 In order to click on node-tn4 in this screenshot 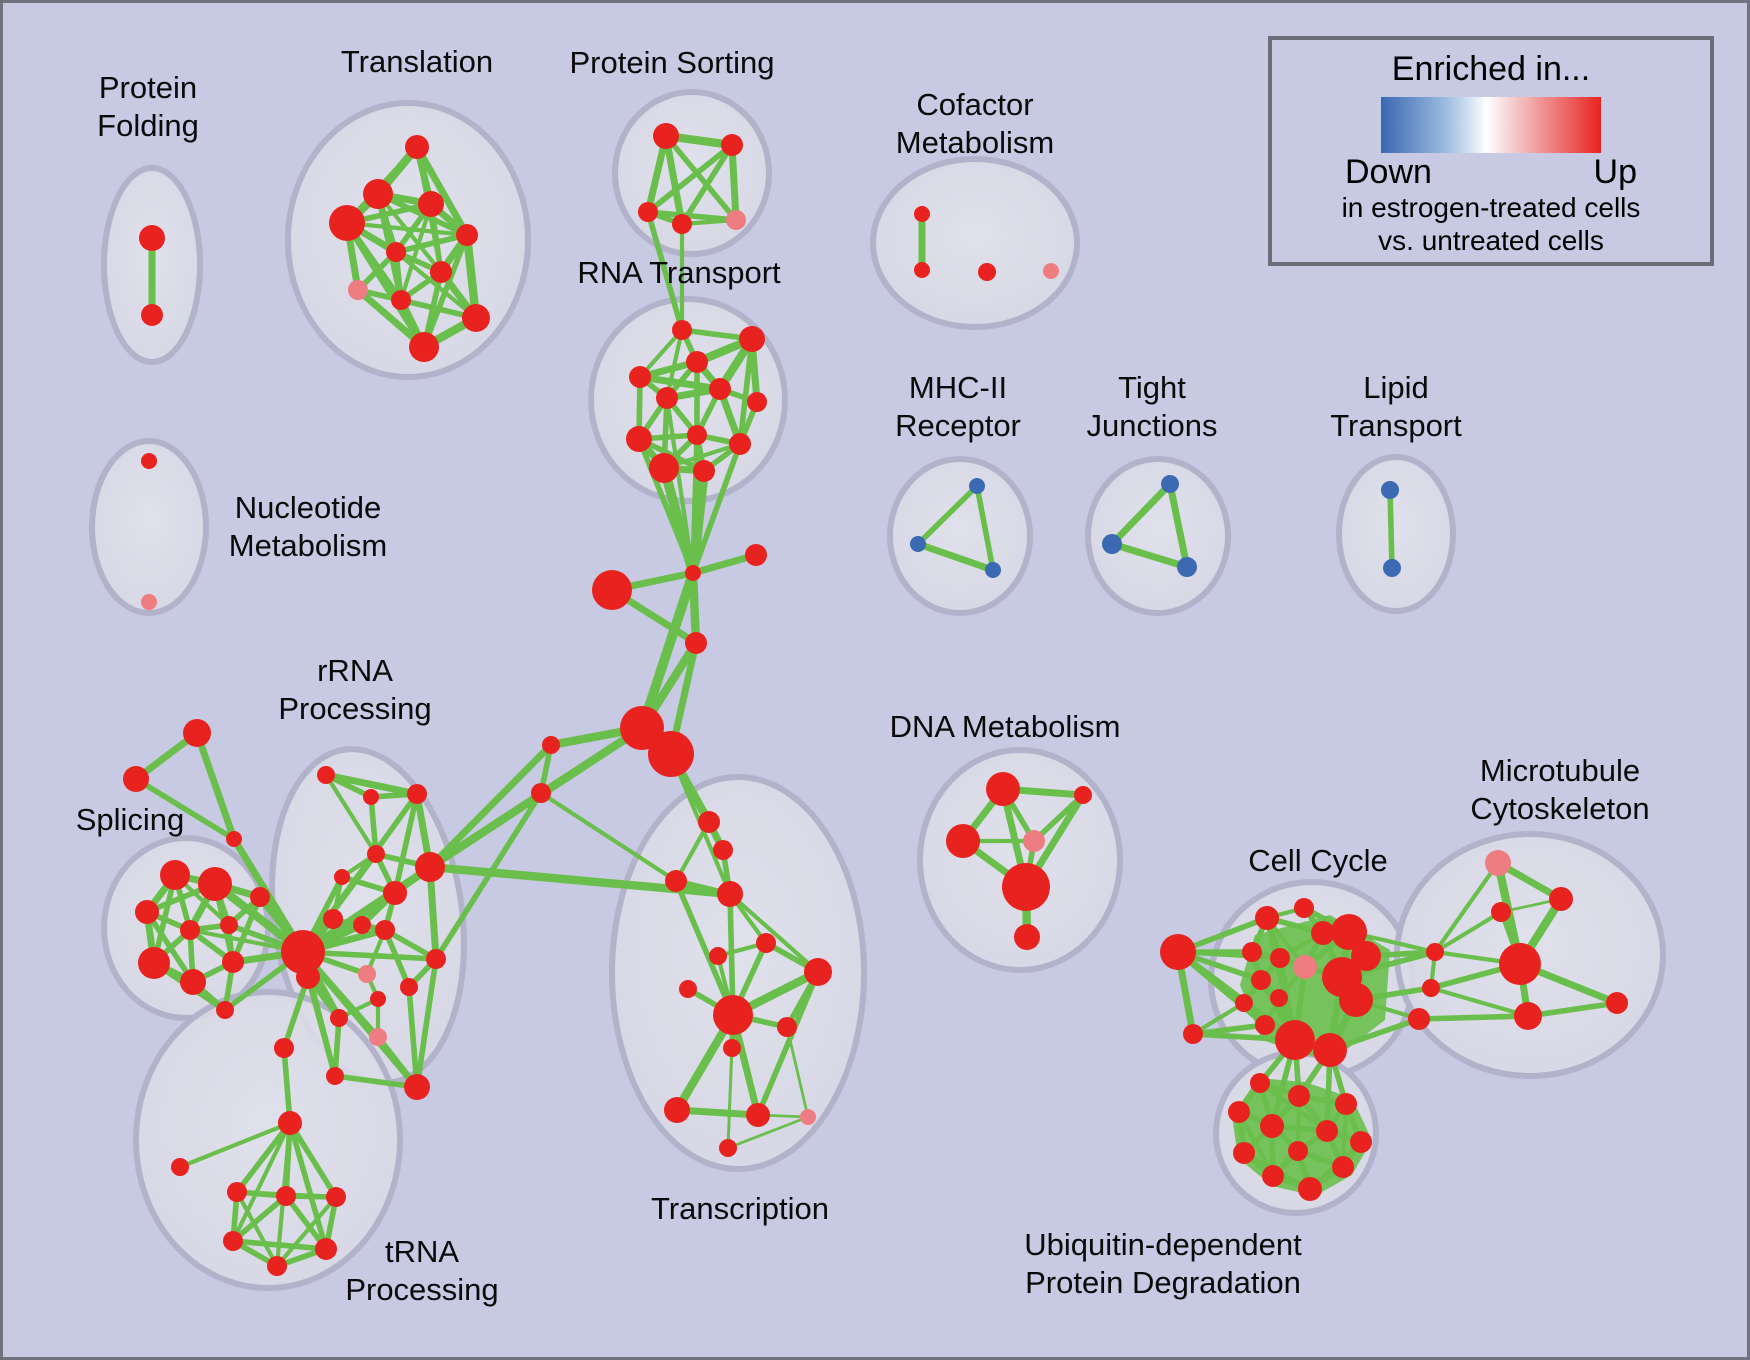, I will do `click(336, 1197)`.